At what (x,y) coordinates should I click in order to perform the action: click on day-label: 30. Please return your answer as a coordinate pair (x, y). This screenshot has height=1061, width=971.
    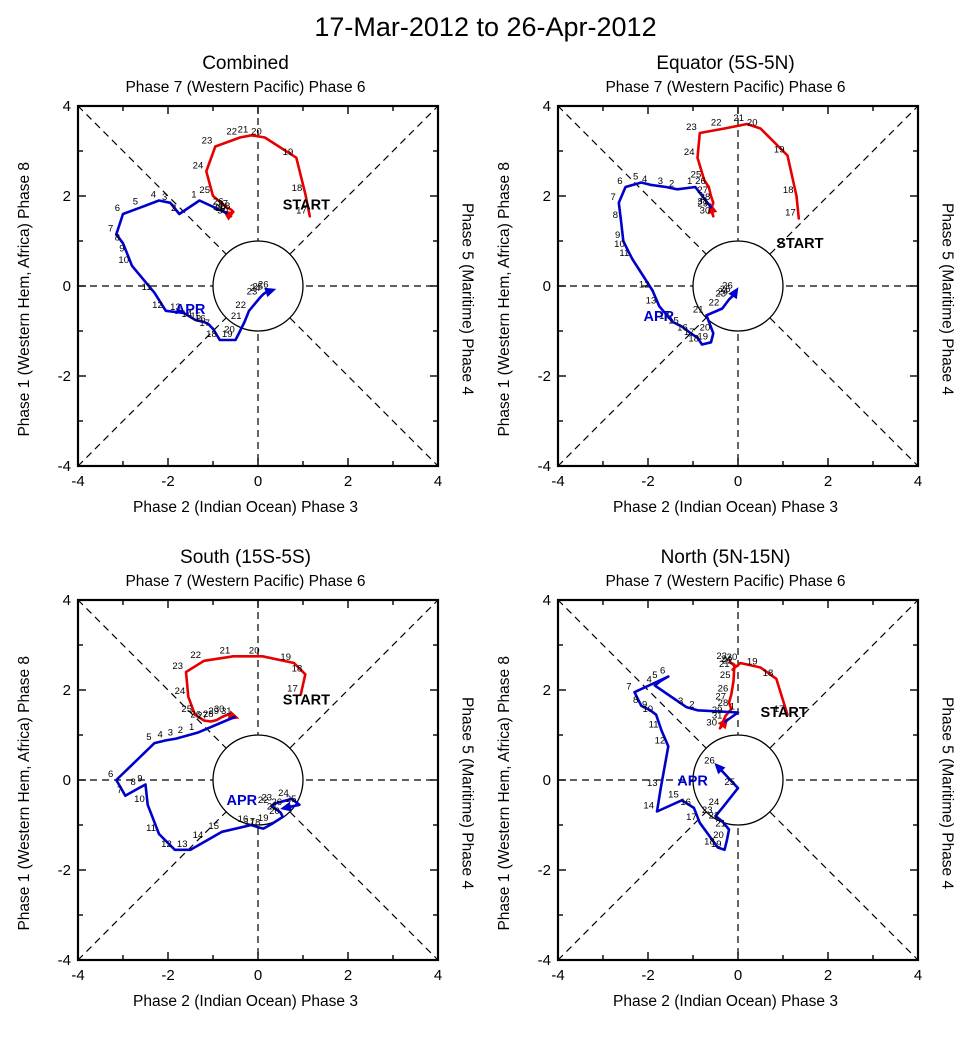
    Looking at the image, I should click on (218, 709).